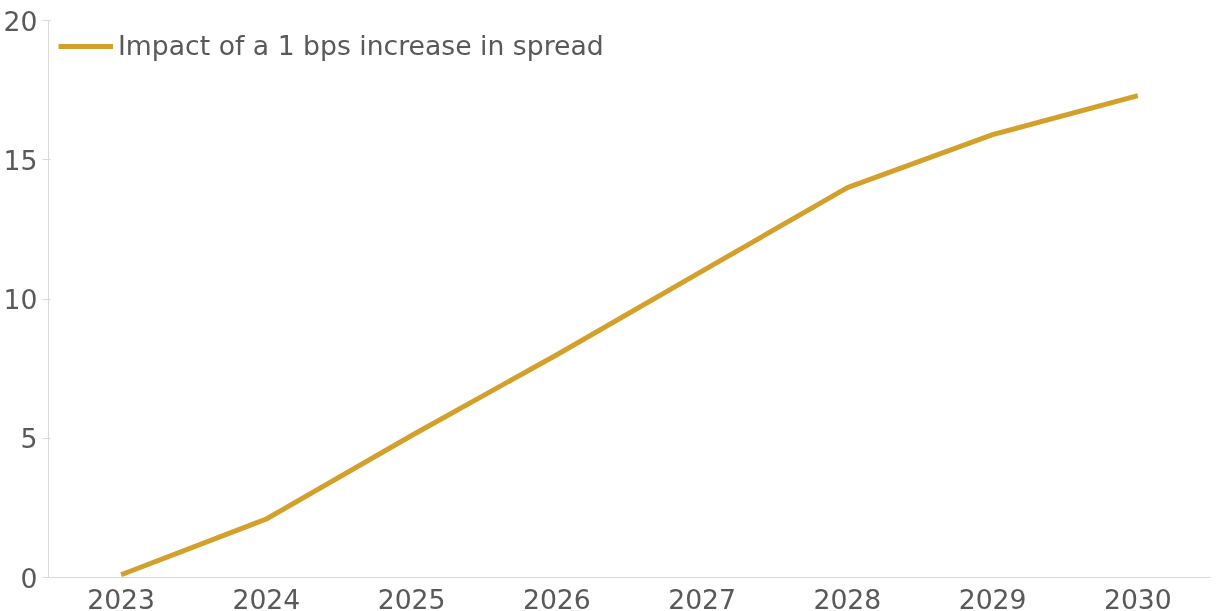 The image size is (1220, 611). I want to click on y-tick-label: 15, so click(20, 160).